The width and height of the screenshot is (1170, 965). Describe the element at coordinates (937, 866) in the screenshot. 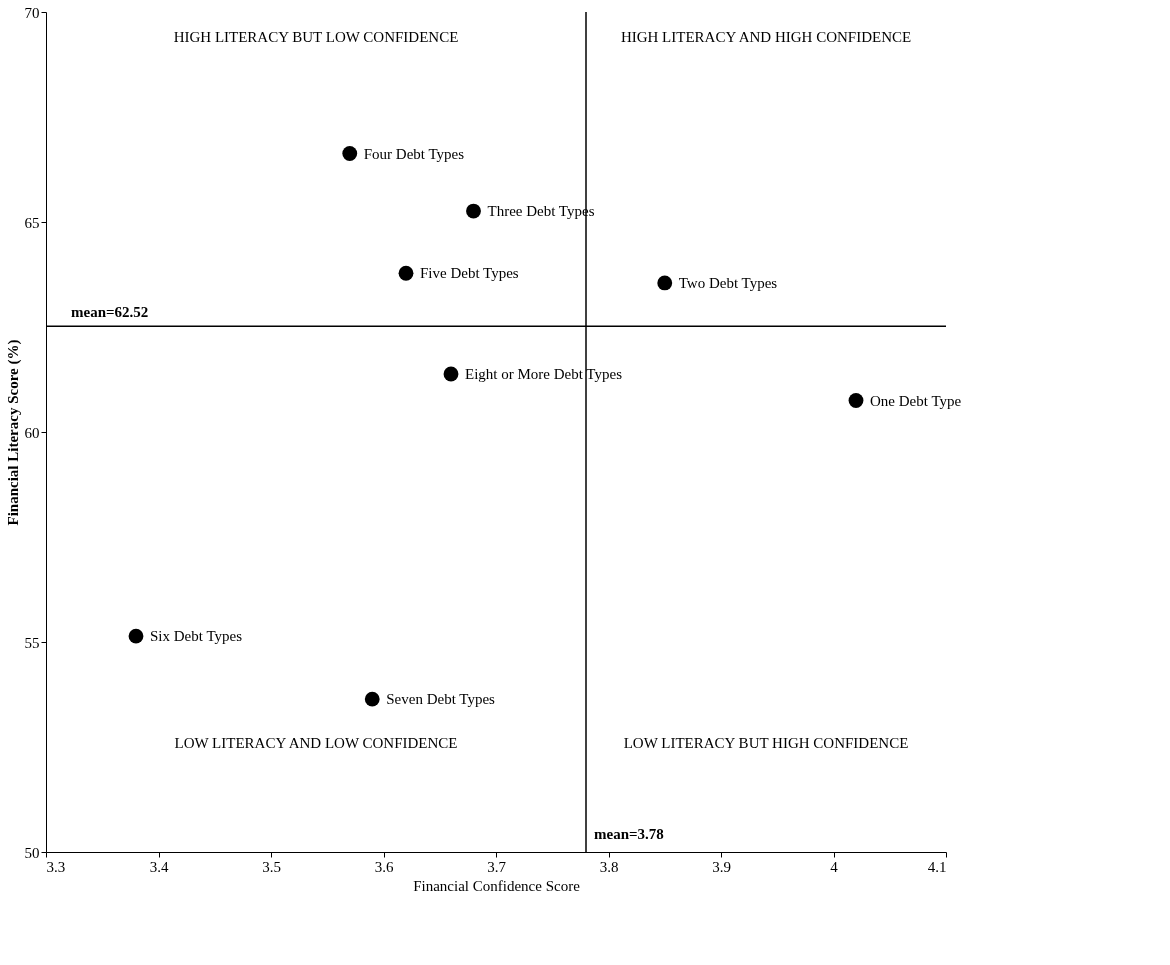

I see `x-tick-label: 4.1` at that location.